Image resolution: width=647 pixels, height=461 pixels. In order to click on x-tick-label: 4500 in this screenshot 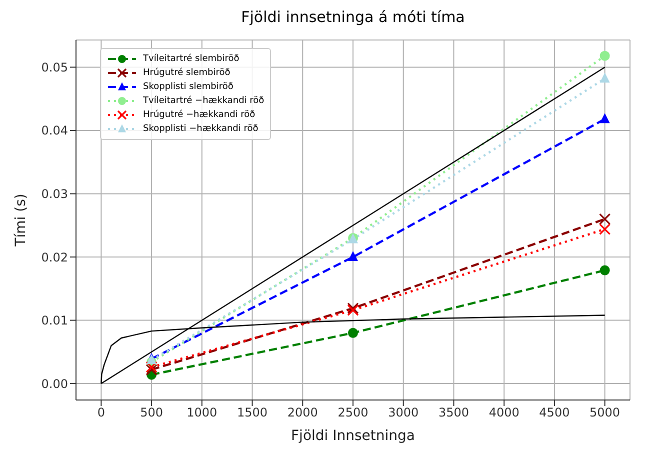, I will do `click(554, 413)`.